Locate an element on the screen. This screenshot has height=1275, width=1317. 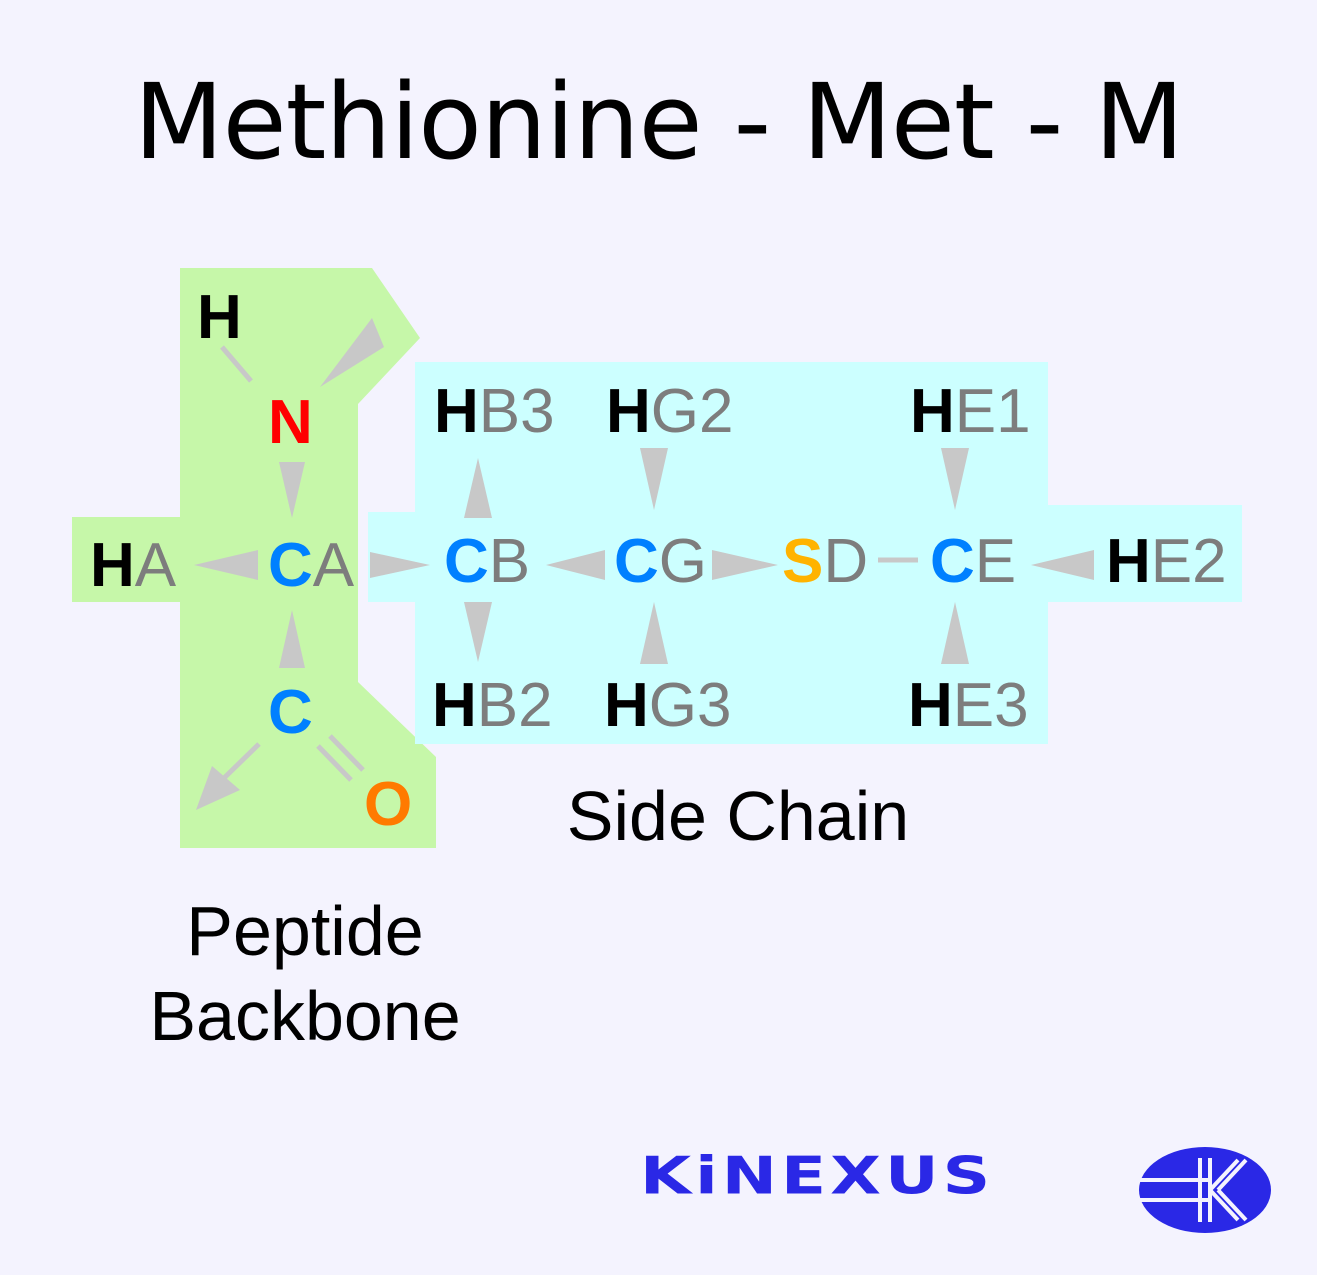
atom-hg2: HG2 is located at coordinates (670, 411).